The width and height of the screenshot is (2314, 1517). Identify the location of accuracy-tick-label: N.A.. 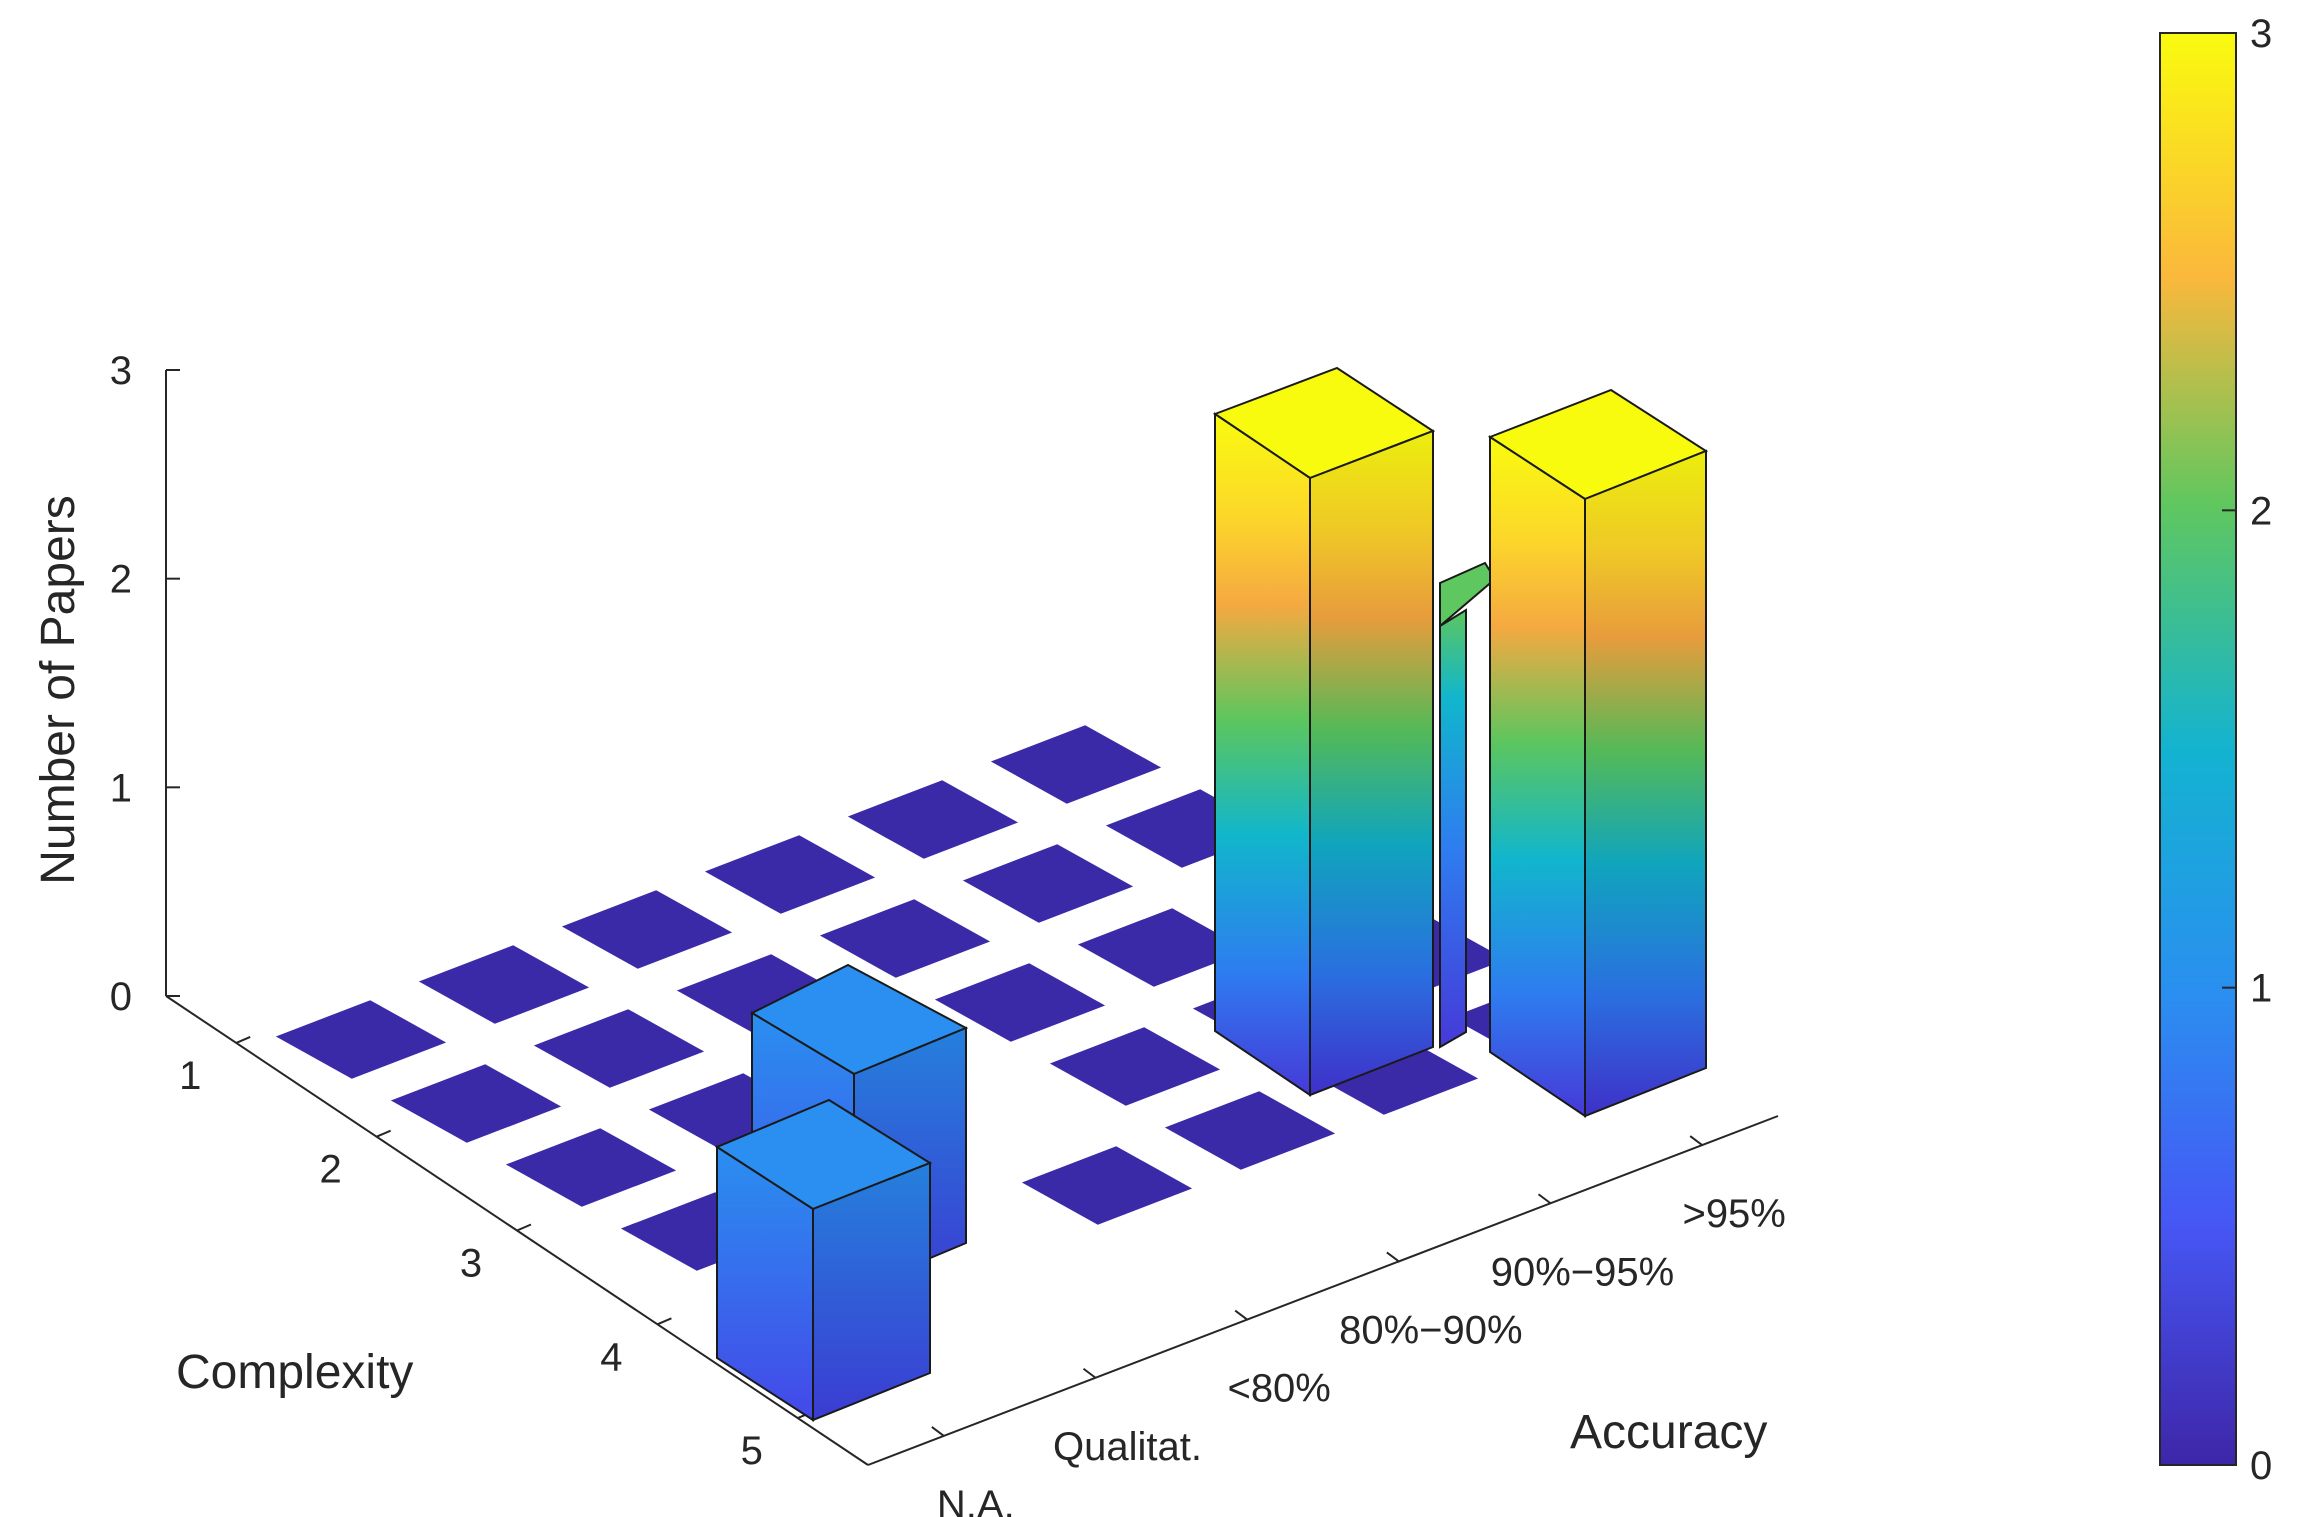
(976, 1500).